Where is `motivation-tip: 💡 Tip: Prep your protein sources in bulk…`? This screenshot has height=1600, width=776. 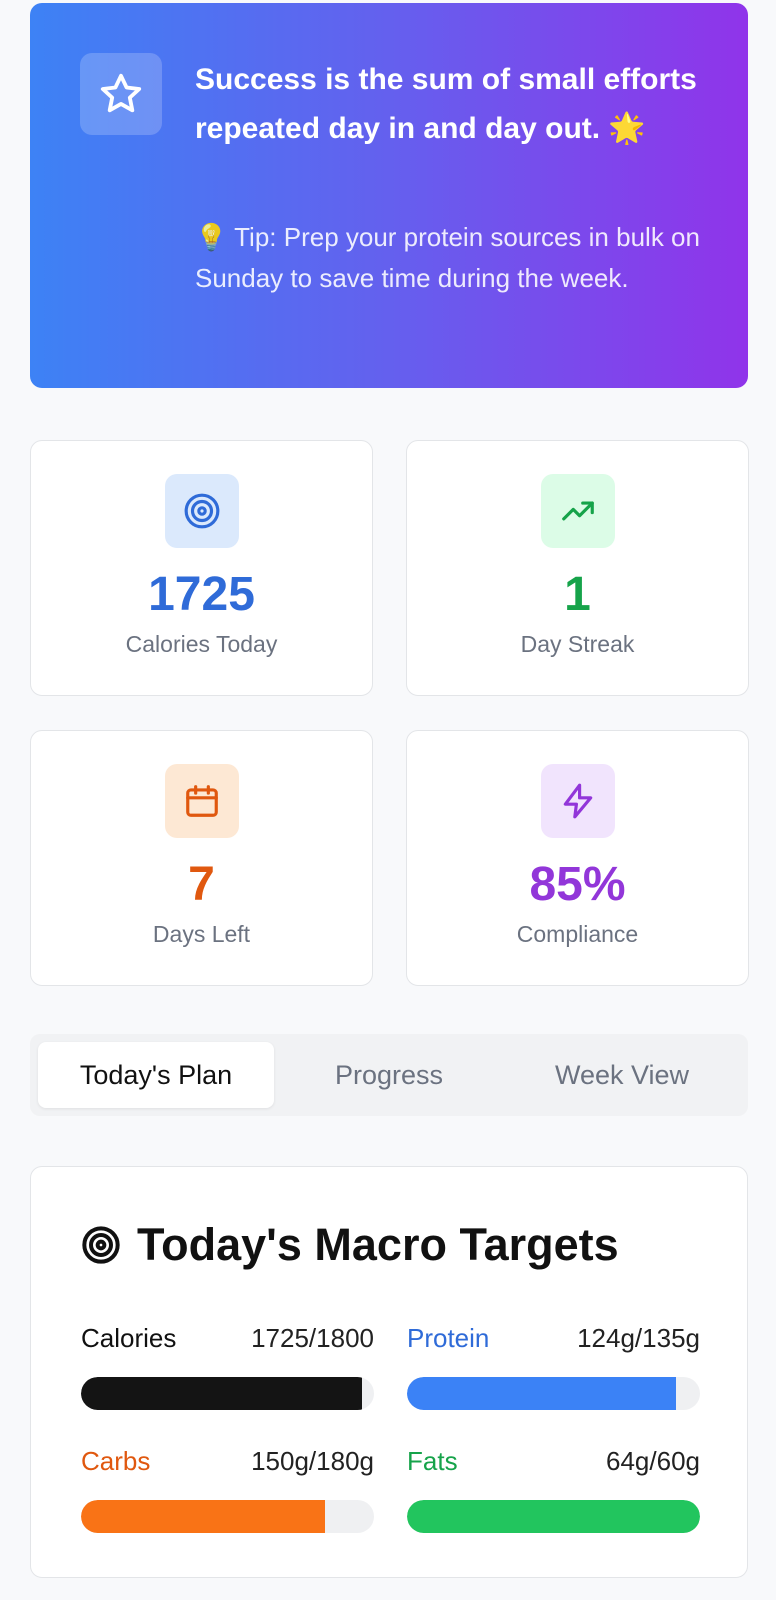
motivation-tip: 💡 Tip: Prep your protein sources in bulk… is located at coordinates (447, 257).